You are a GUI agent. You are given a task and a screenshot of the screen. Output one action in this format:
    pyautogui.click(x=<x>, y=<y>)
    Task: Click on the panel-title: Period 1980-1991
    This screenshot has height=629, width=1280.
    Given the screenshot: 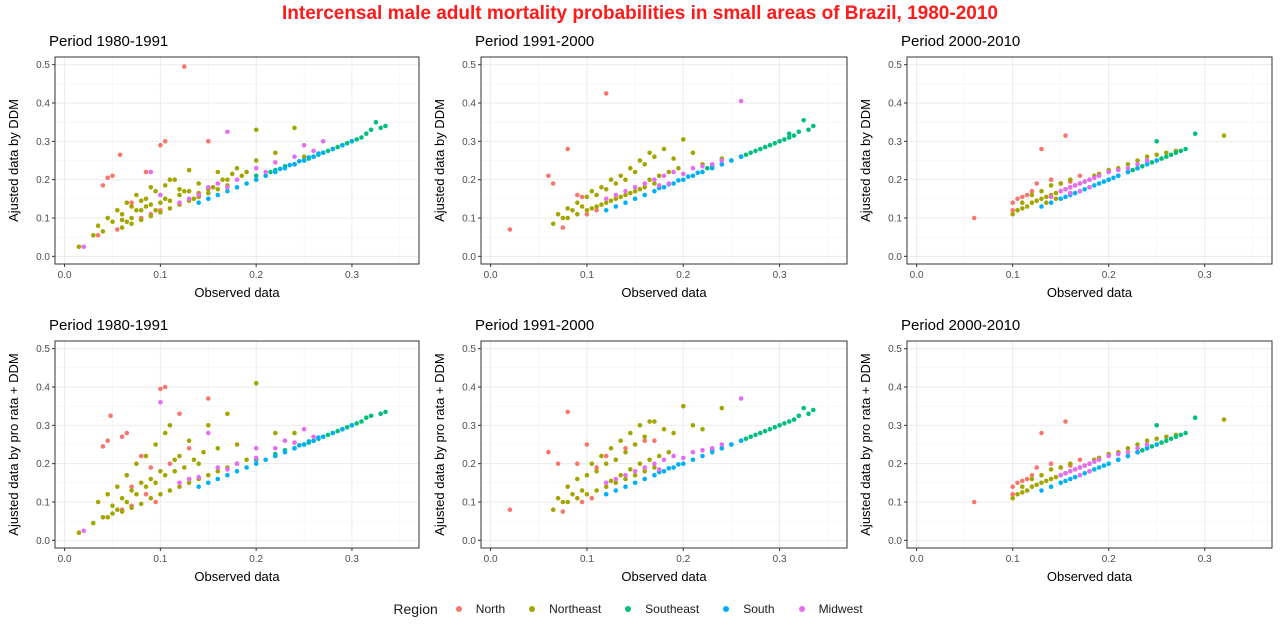 What is the action you would take?
    pyautogui.click(x=108, y=41)
    